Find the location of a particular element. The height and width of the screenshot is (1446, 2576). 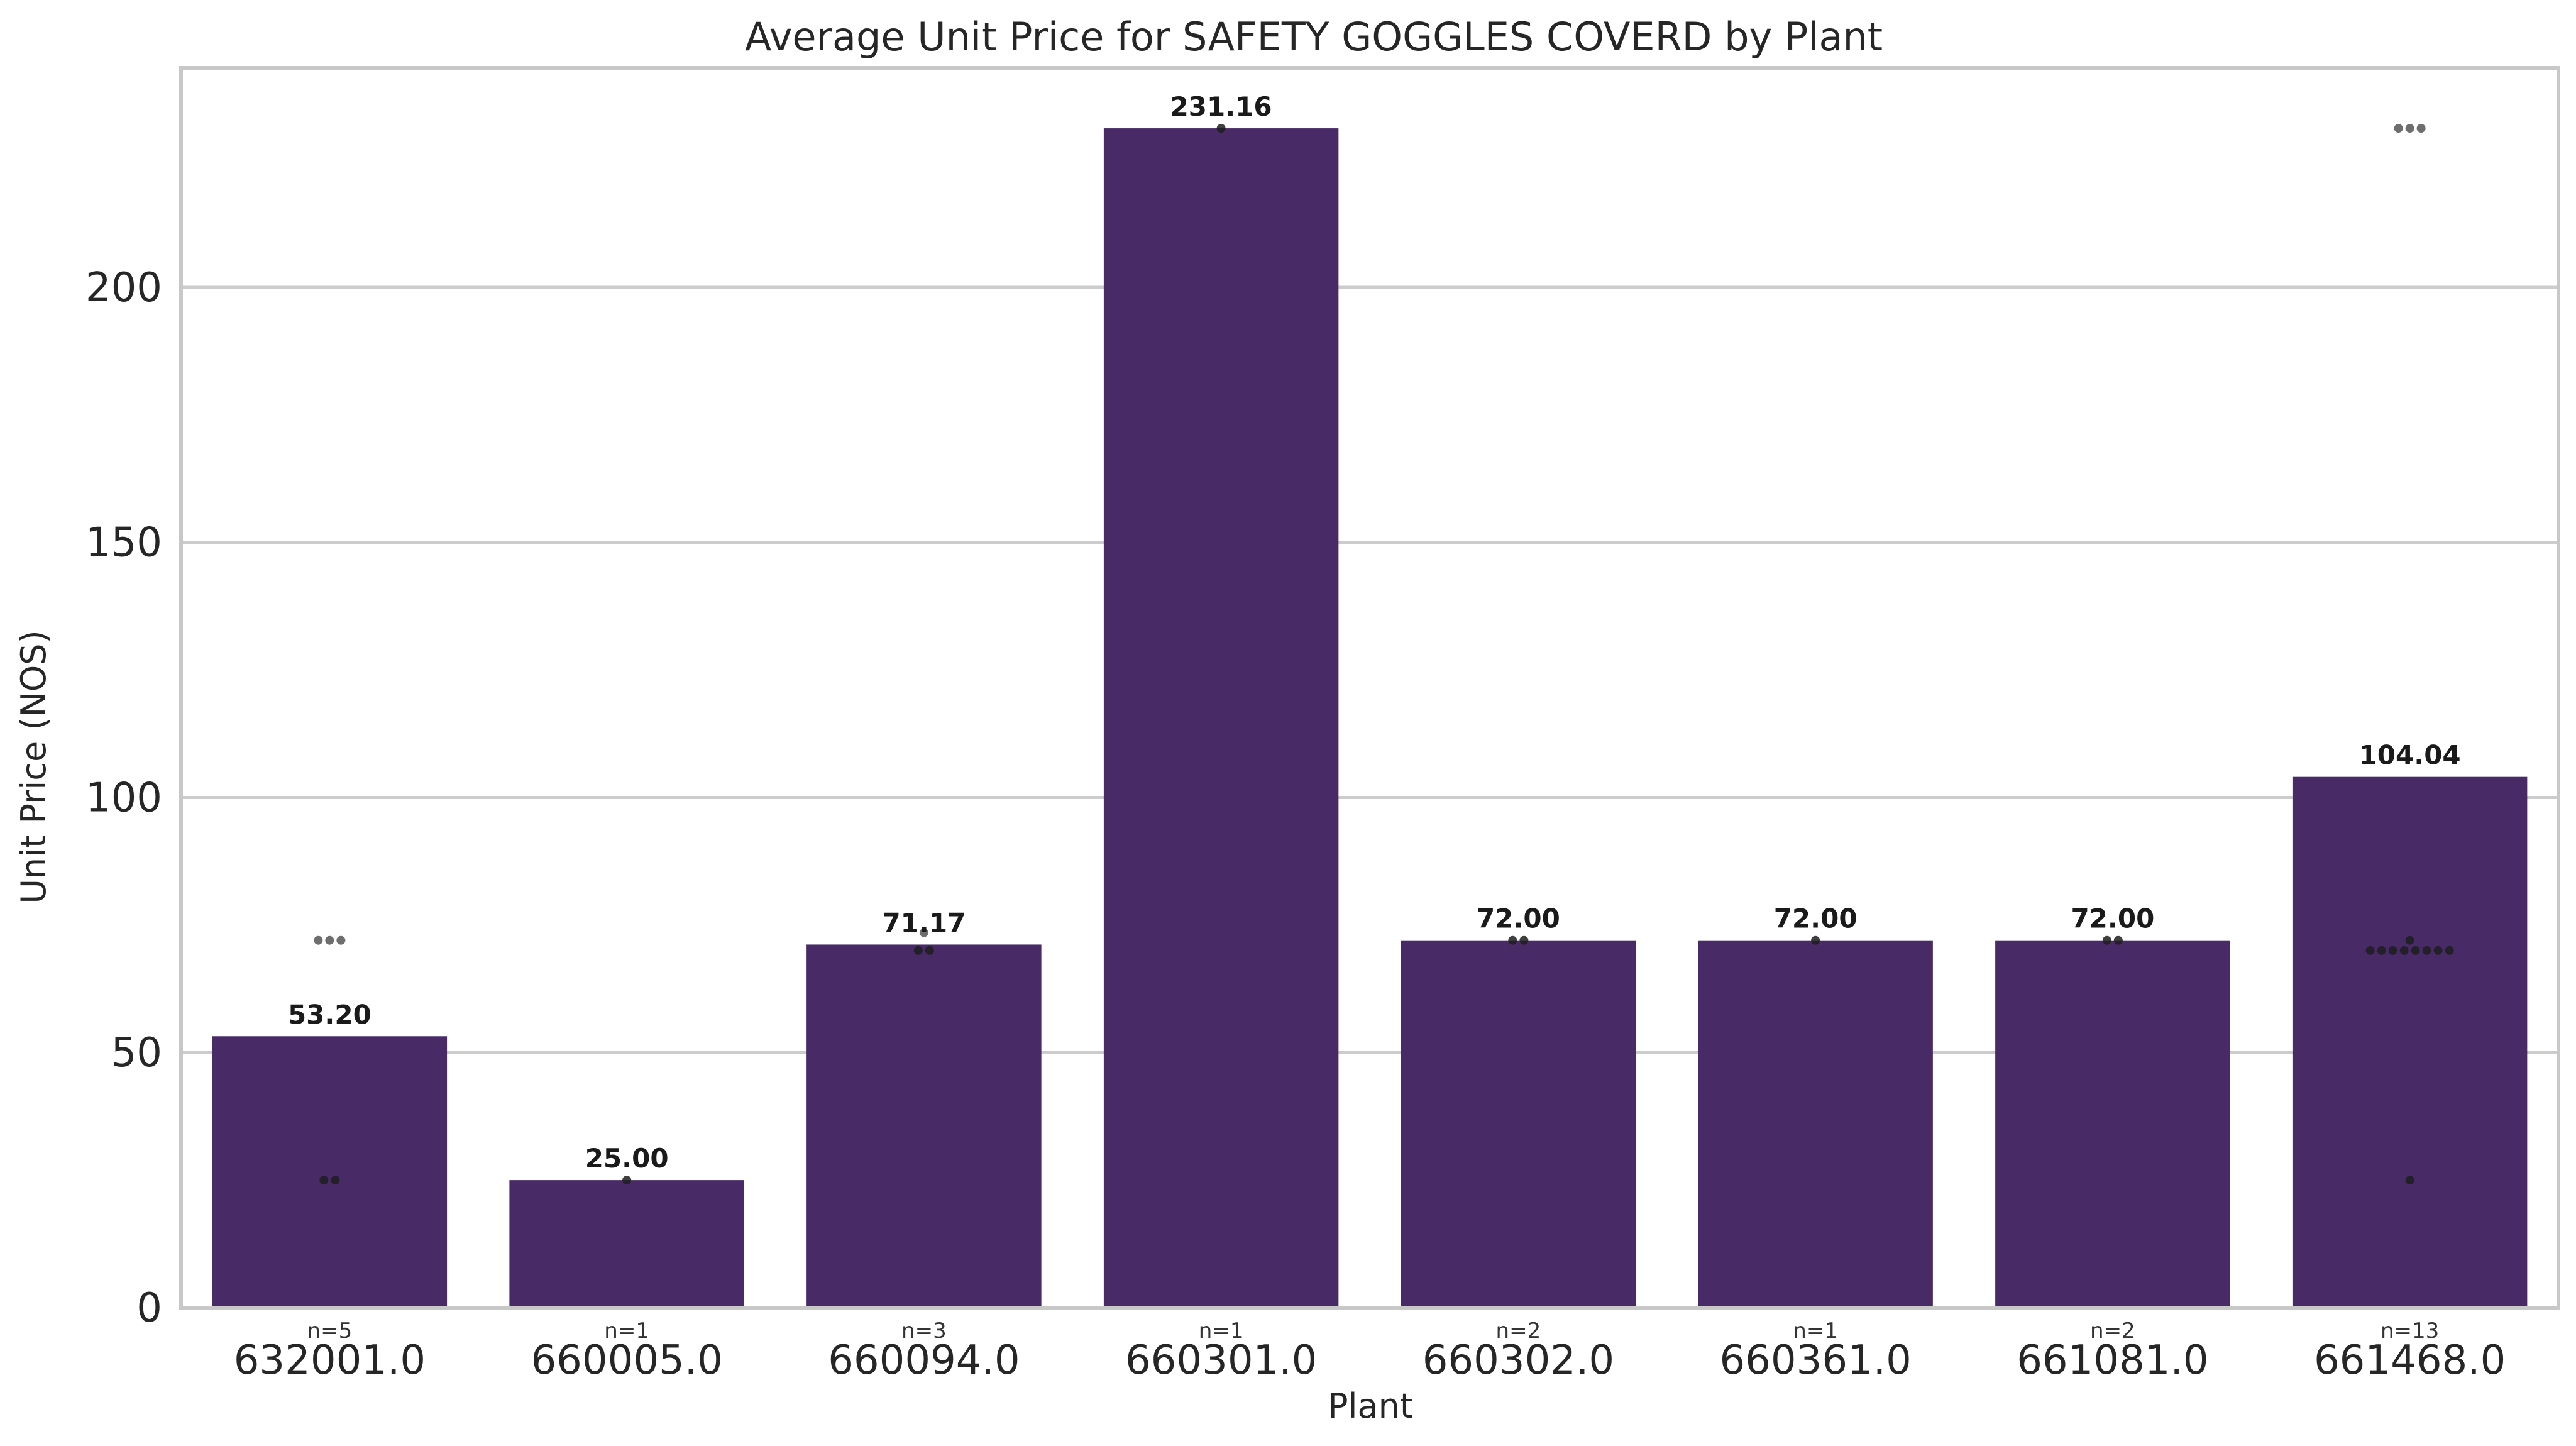

count-labels: n=5 n=1 n=3 n=1 n=2 n=1 n=2 n=13 is located at coordinates (1374, 1331).